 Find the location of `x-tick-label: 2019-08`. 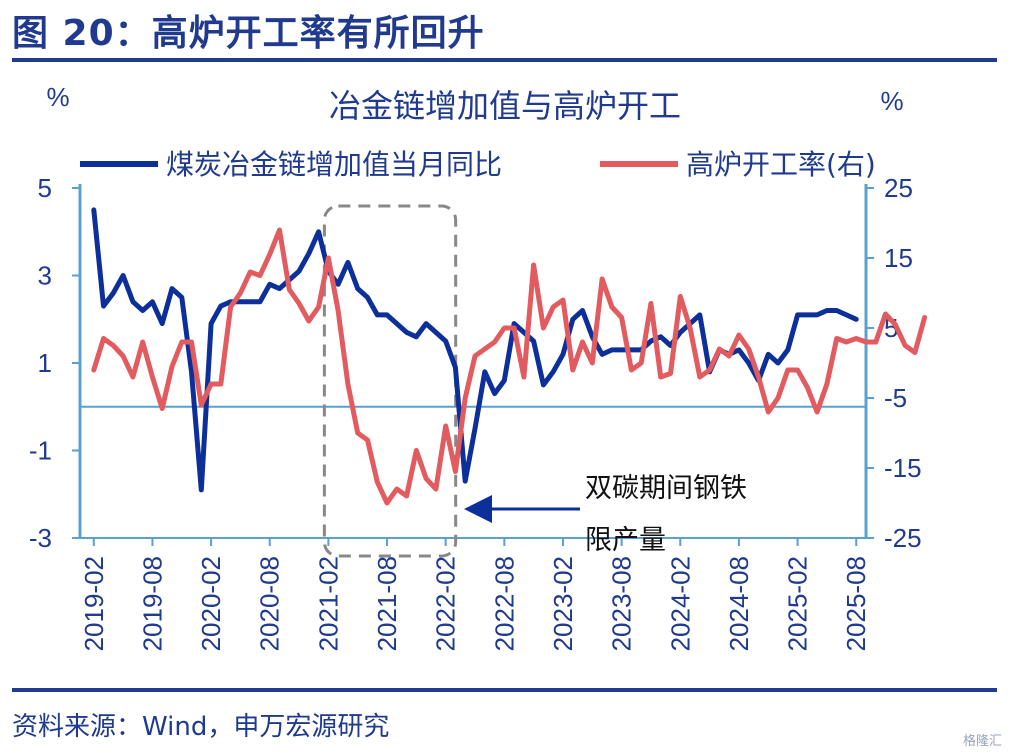

x-tick-label: 2019-08 is located at coordinates (152, 603).